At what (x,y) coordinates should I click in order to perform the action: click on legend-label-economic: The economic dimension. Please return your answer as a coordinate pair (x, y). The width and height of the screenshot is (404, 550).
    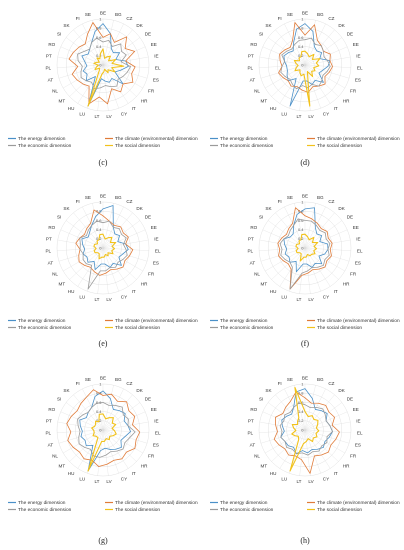
    Looking at the image, I should click on (247, 328).